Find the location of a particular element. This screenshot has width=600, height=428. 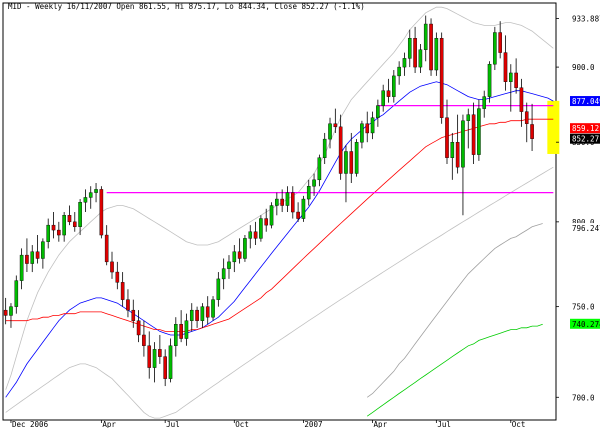

price-label: 877.049 is located at coordinates (586, 101).